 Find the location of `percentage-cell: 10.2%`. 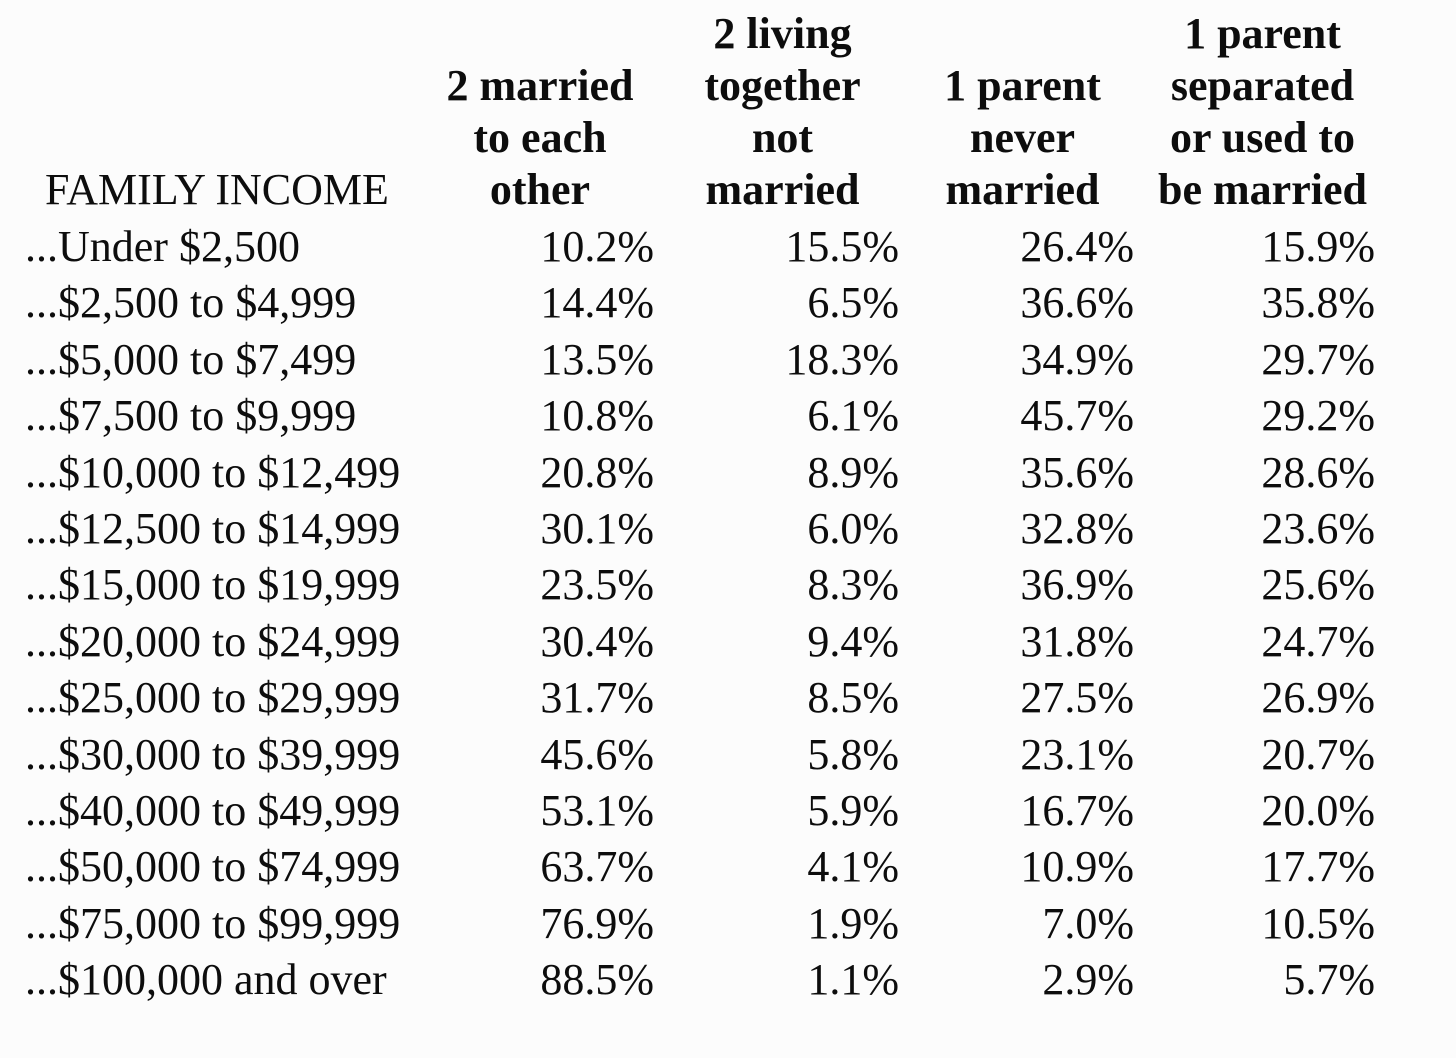

percentage-cell: 10.2% is located at coordinates (597, 246).